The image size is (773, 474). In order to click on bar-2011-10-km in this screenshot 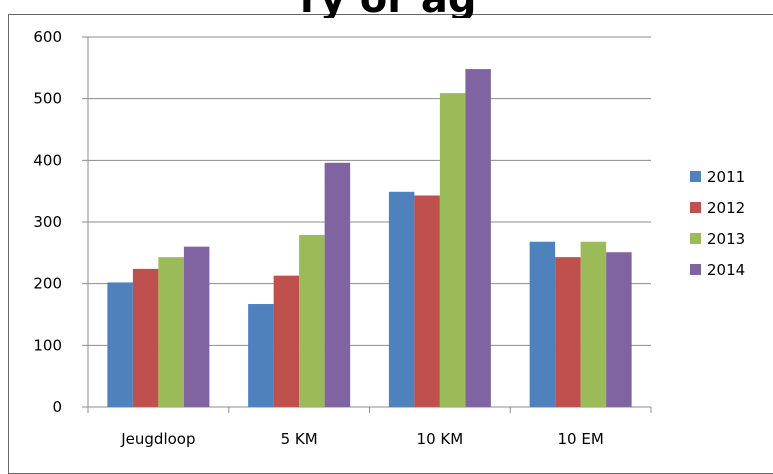, I will do `click(401, 299)`.